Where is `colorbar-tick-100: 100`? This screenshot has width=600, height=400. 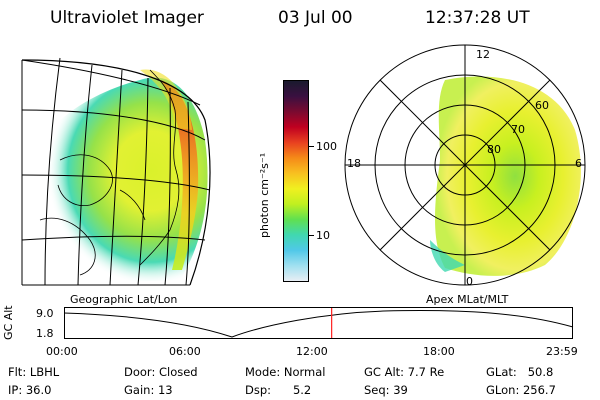 colorbar-tick-100: 100 is located at coordinates (326, 146).